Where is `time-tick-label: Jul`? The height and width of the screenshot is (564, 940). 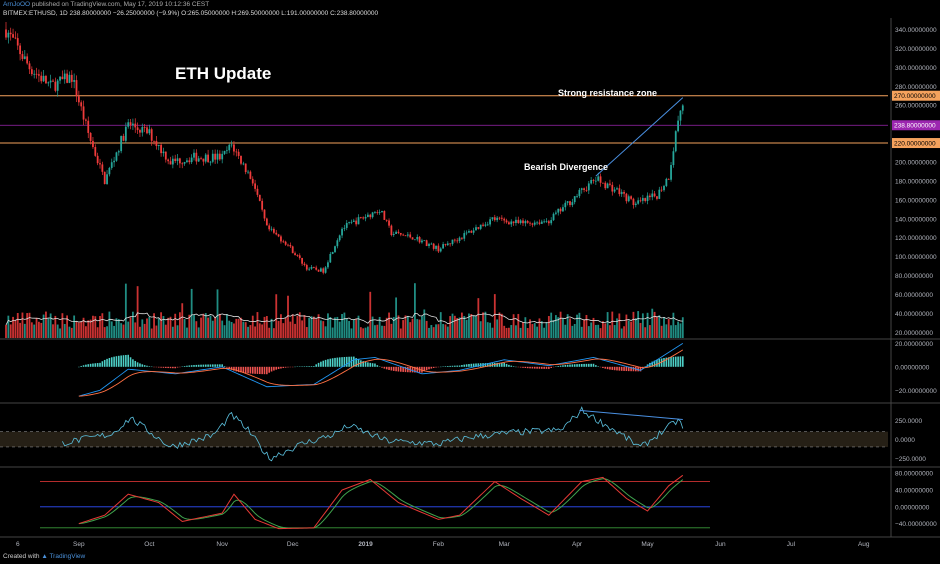
time-tick-label: Jul is located at coordinates (791, 544).